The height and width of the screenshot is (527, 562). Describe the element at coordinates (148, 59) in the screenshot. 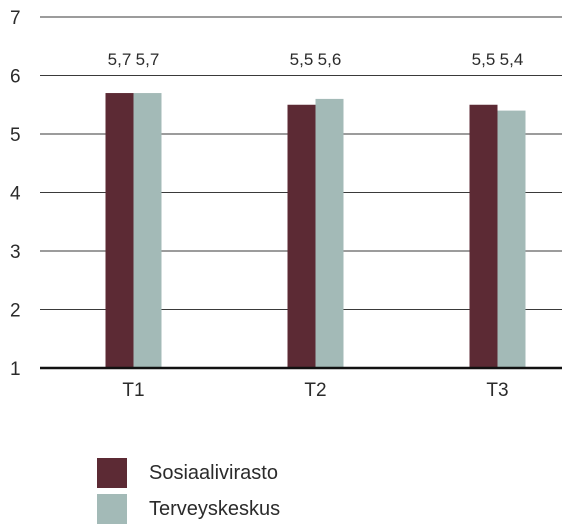

I see `data-label-t1-terveyskeskus: 5,7` at that location.